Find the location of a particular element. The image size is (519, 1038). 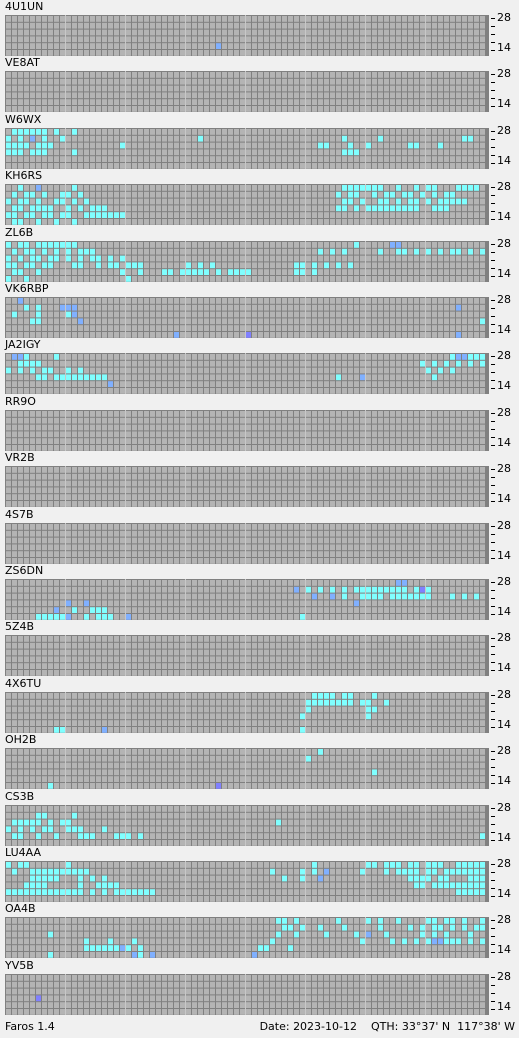

axis-label-bottom: 14 is located at coordinates (504, 47).